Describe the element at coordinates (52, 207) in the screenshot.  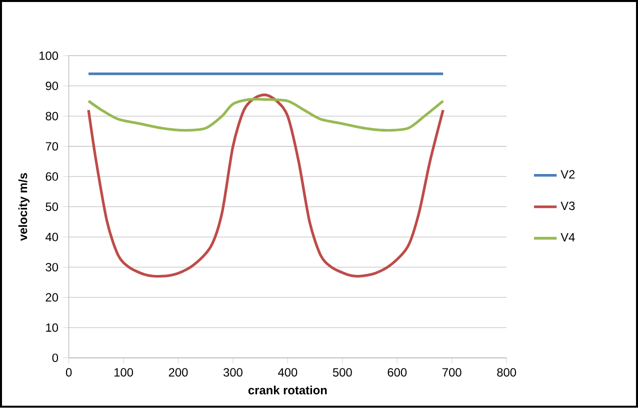
I see `y-tick-label: 50` at that location.